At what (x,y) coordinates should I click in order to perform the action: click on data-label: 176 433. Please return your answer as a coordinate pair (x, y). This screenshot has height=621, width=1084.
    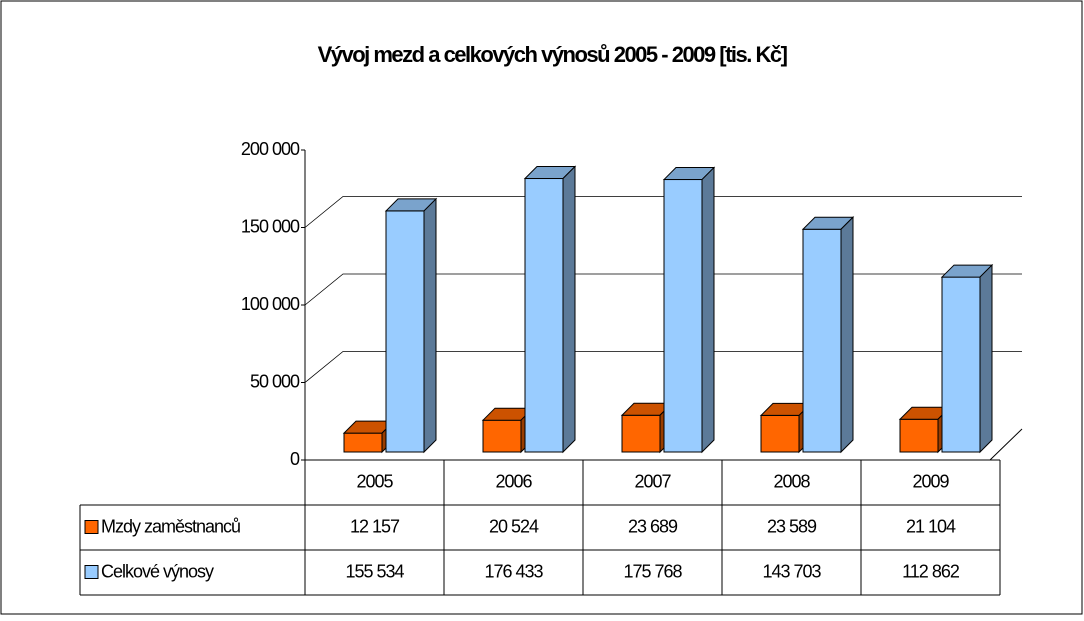
    Looking at the image, I should click on (513, 571).